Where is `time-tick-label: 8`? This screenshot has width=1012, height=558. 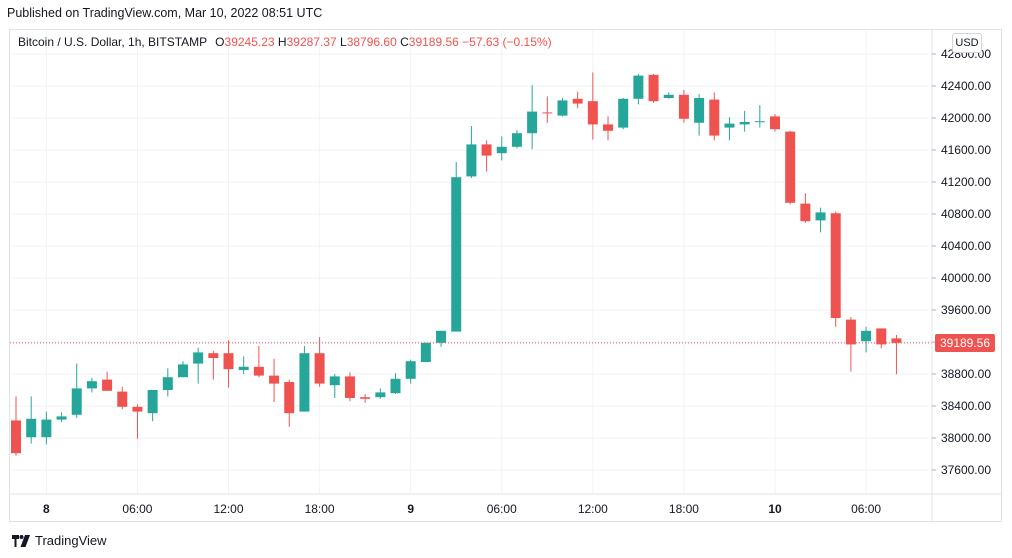 time-tick-label: 8 is located at coordinates (46, 509).